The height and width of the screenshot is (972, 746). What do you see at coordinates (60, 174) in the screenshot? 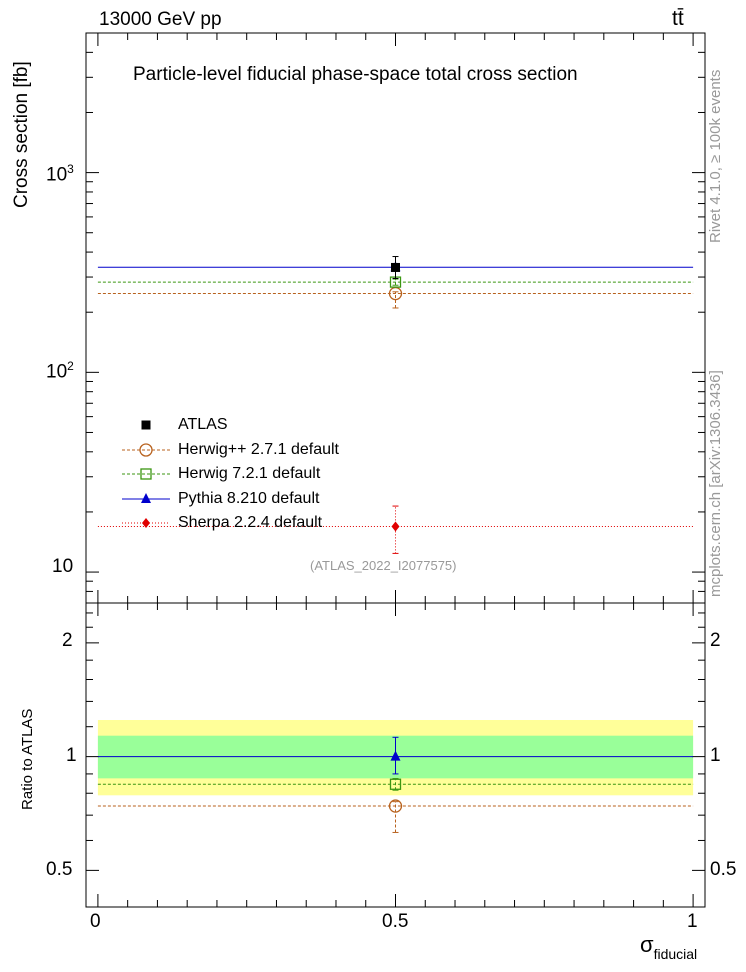
I see `y-tick-label: 10³` at bounding box center [60, 174].